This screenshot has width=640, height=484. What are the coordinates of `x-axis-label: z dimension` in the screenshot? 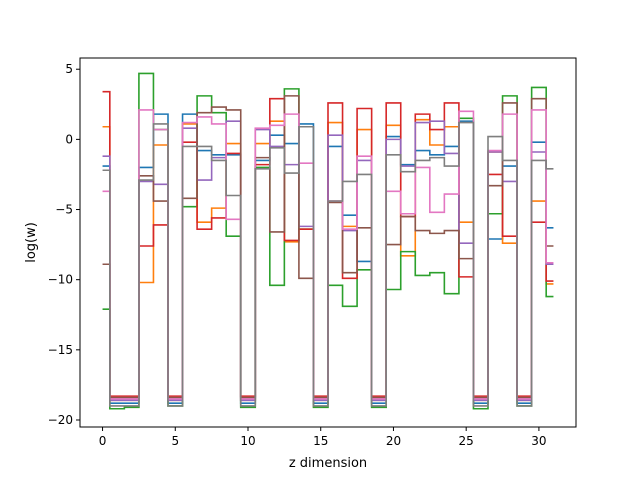 It's located at (328, 463).